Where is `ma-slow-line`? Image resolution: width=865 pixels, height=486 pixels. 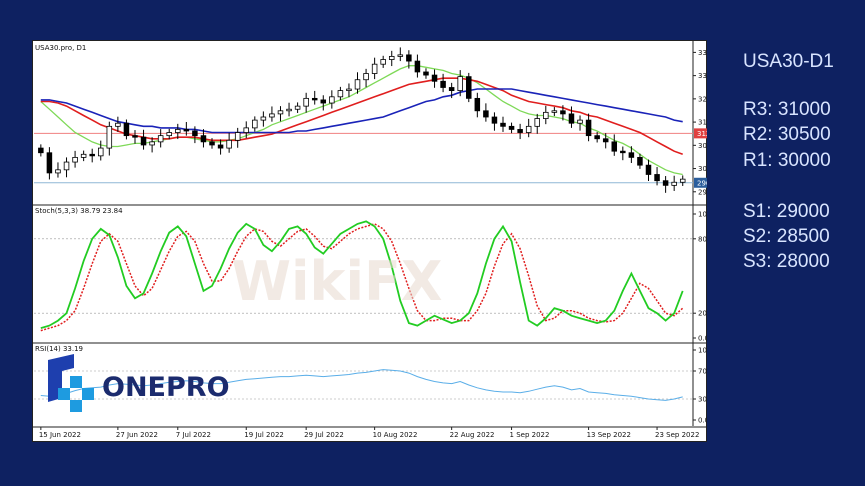
ma-slow-line is located at coordinates (361, 111).